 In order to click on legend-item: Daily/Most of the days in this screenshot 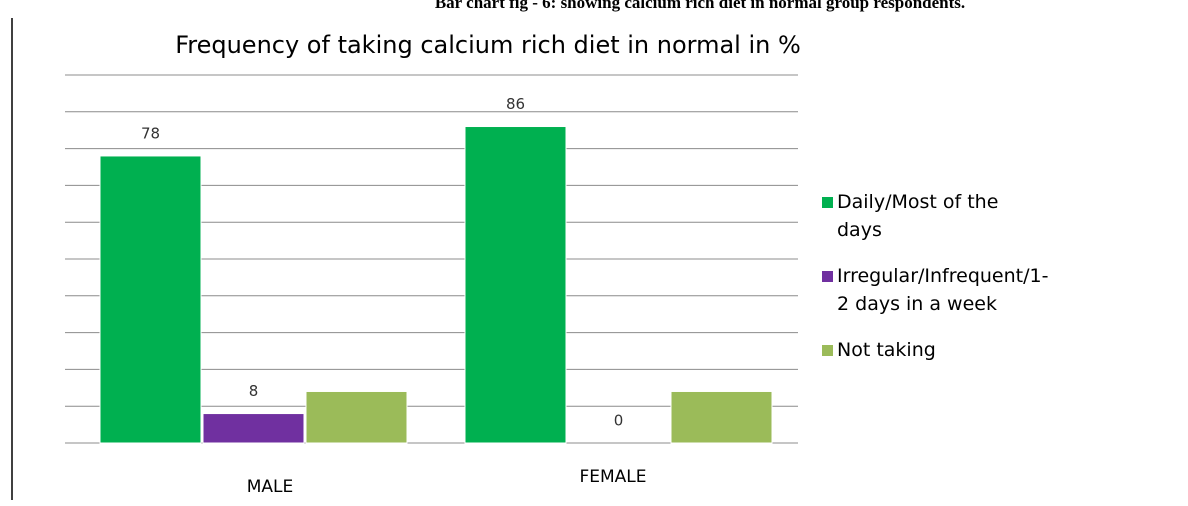, I will do `click(929, 216)`.